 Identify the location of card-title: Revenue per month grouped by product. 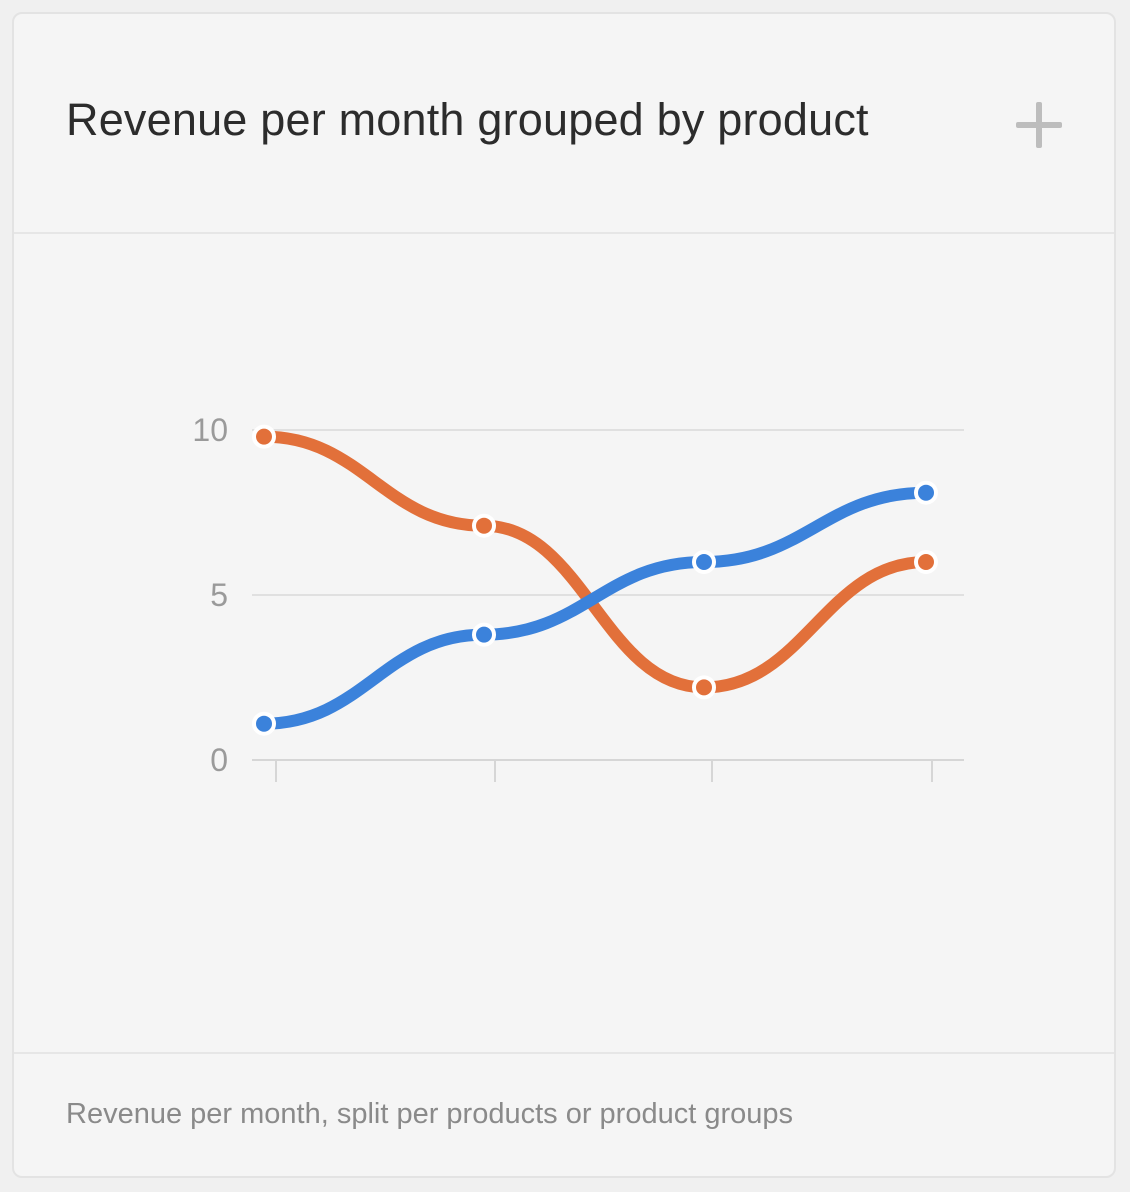
(467, 119).